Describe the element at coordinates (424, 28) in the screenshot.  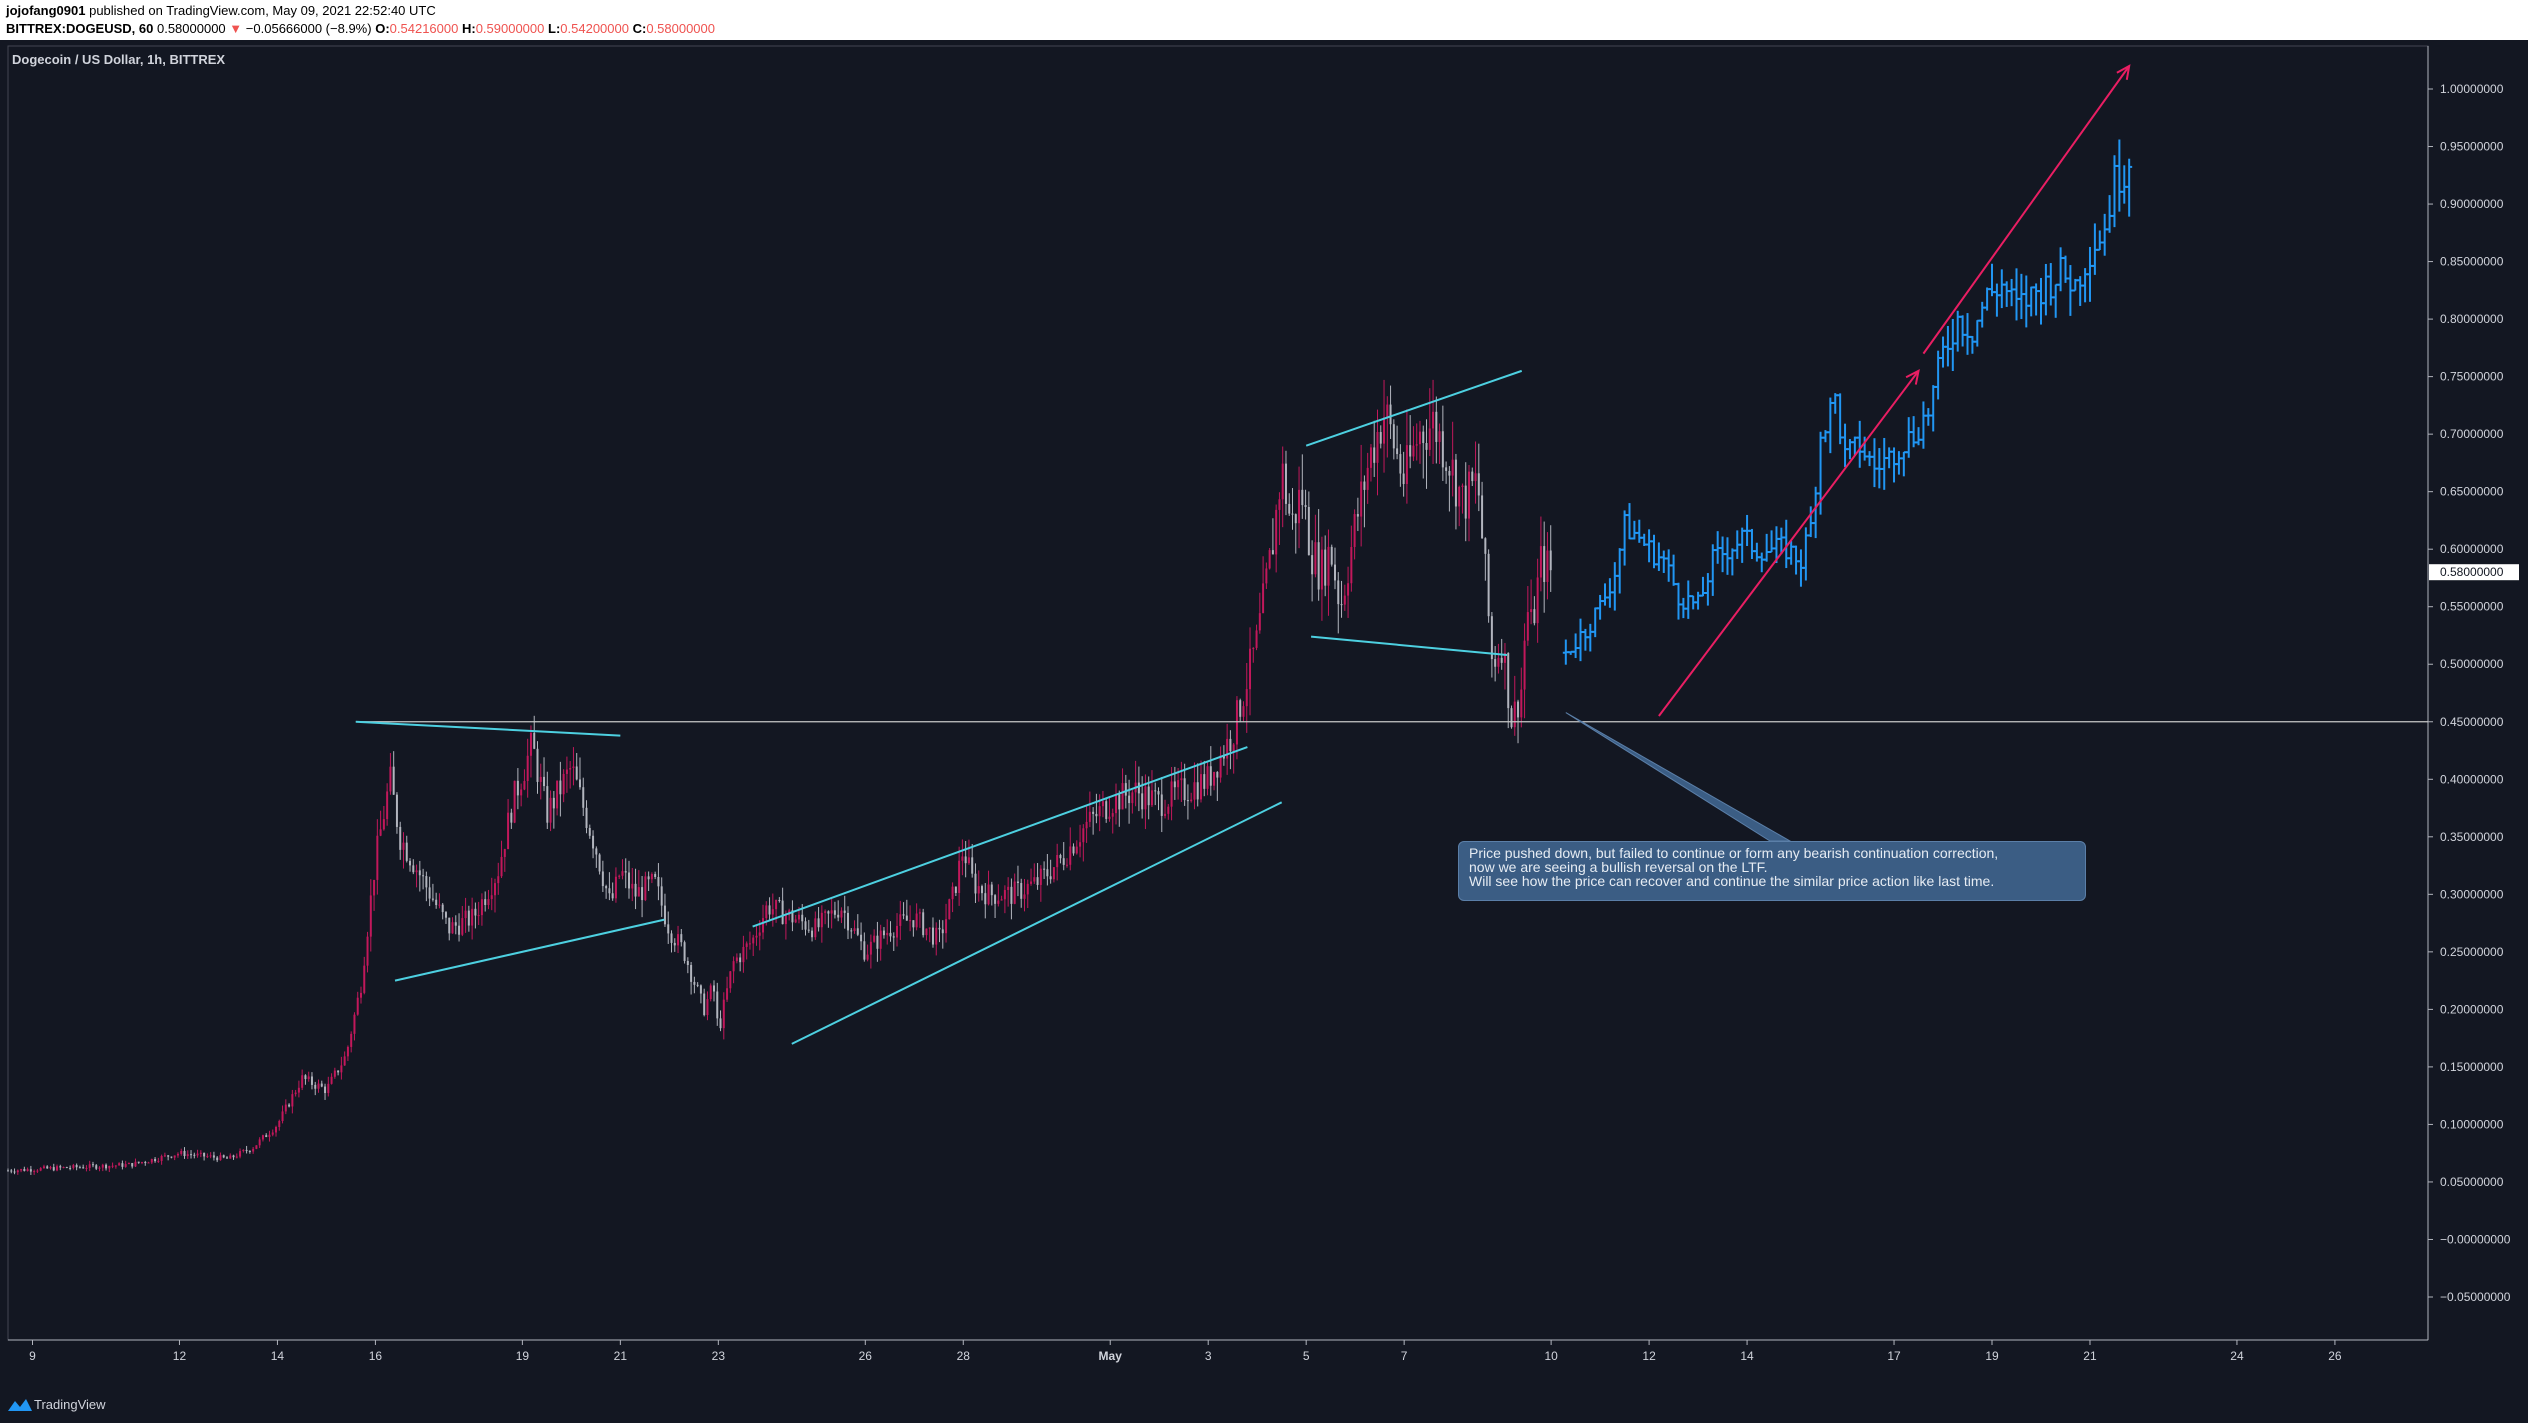
I see `open-value: 0.54216000` at that location.